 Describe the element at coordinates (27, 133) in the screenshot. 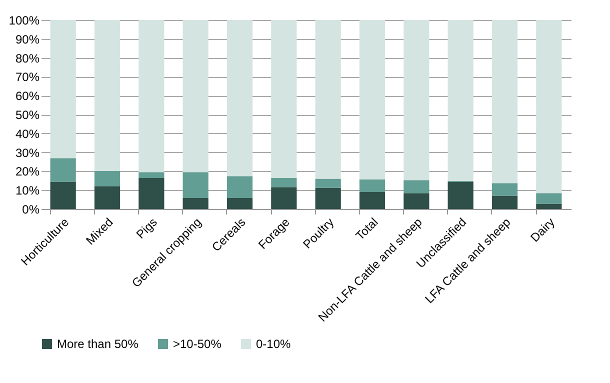

I see `y-tick-label: 40%` at that location.